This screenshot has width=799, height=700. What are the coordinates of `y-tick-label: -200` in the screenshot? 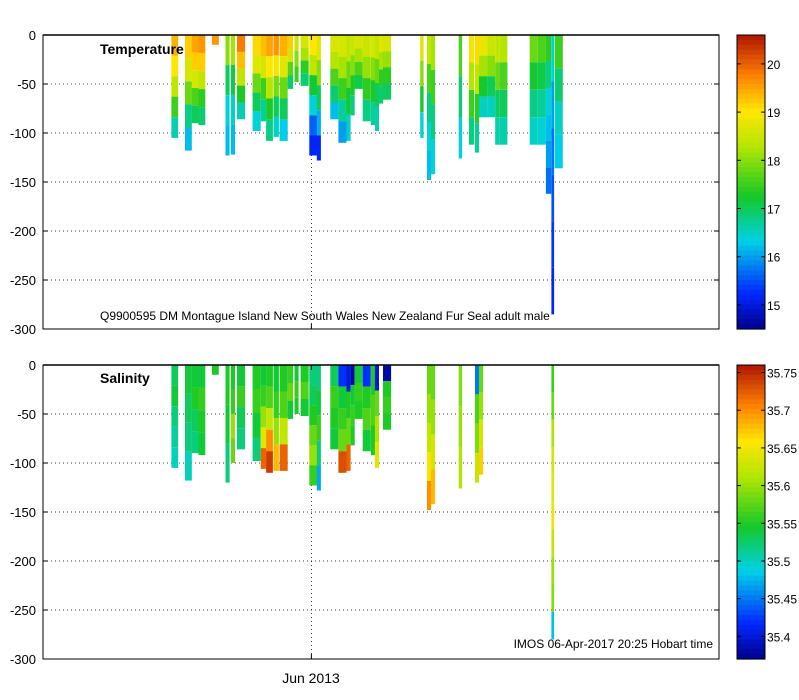 It's located at (23, 231).